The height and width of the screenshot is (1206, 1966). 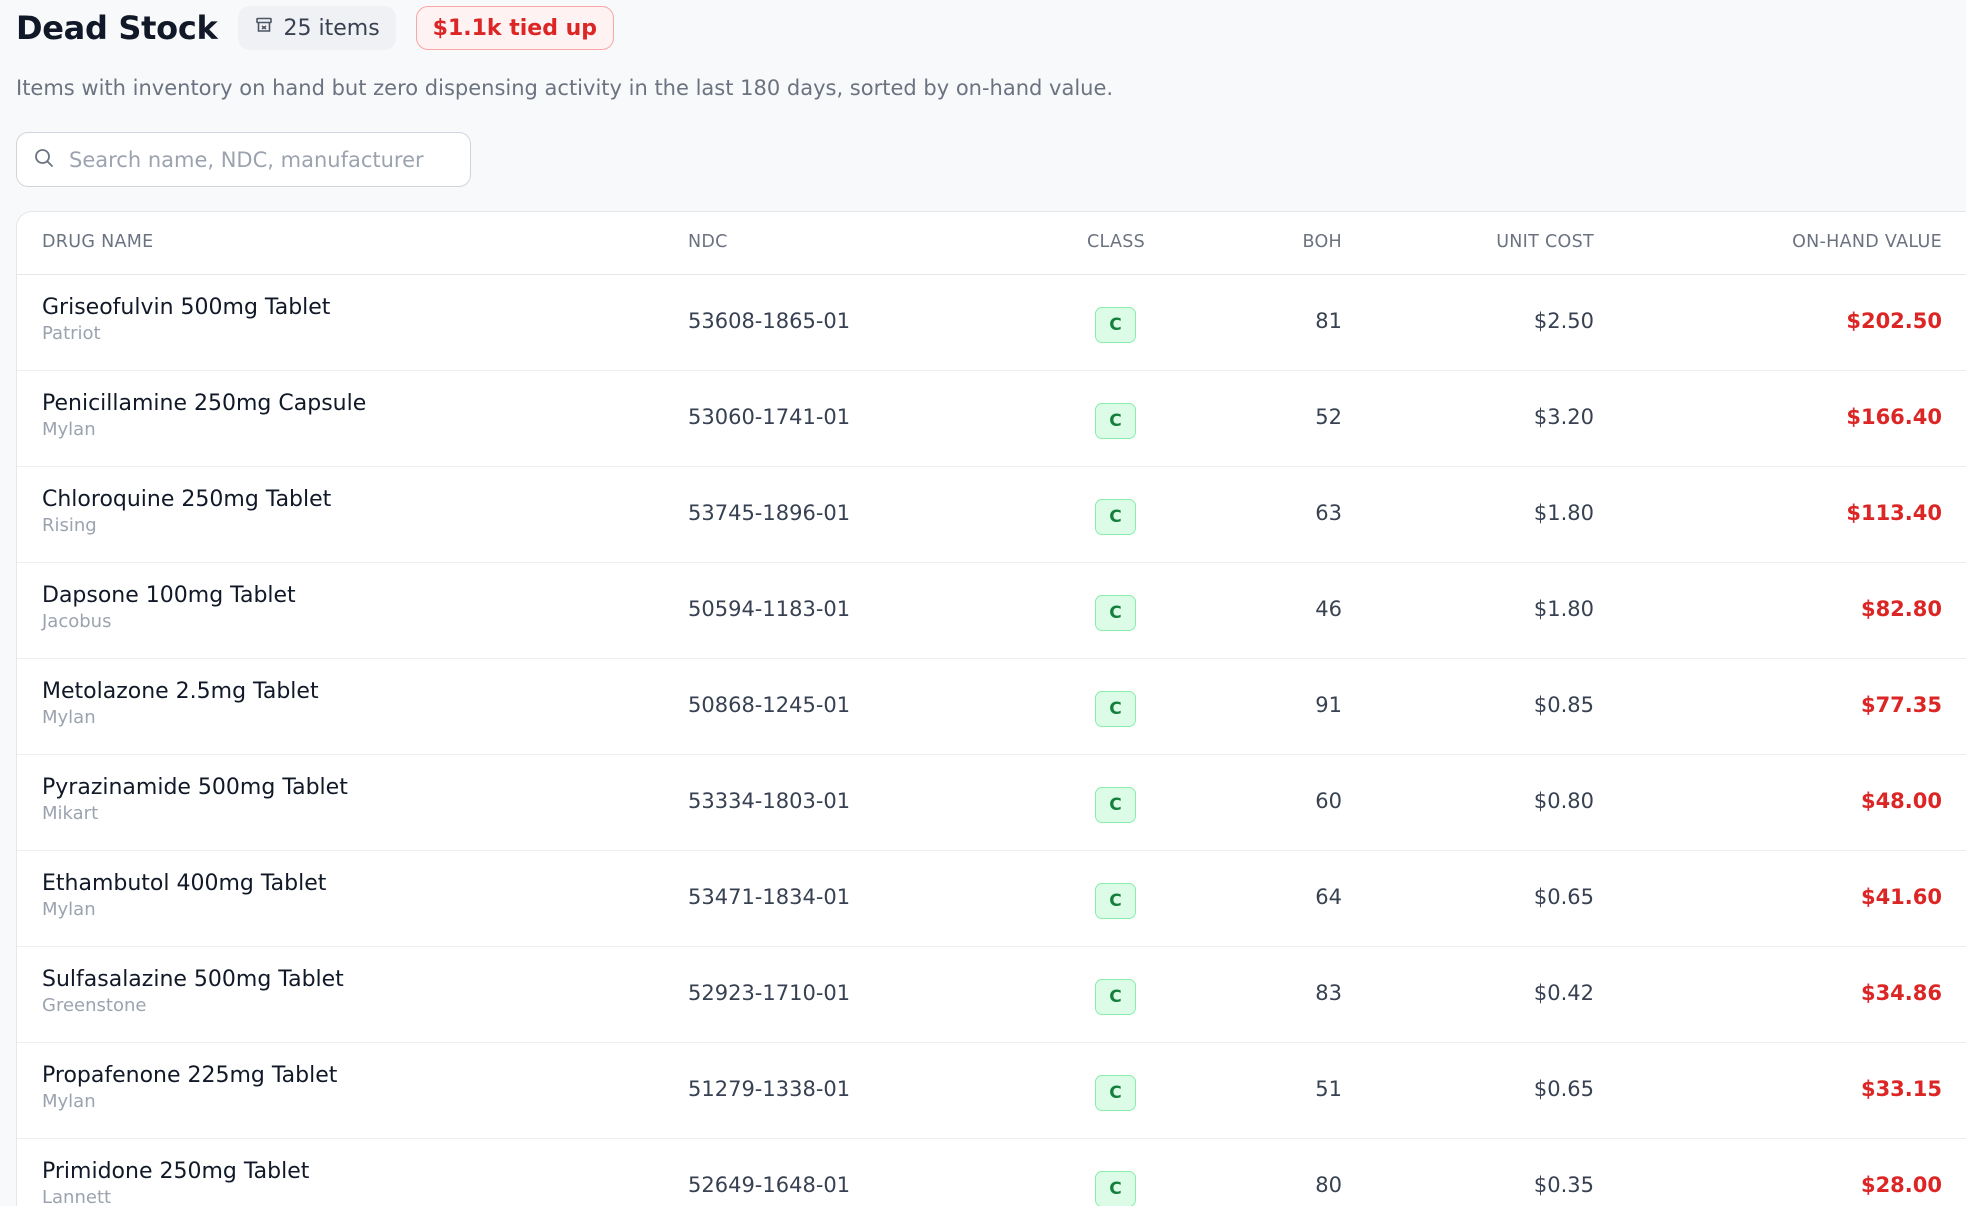 I want to click on ndc-cell: 53608-1865-01, so click(x=769, y=321).